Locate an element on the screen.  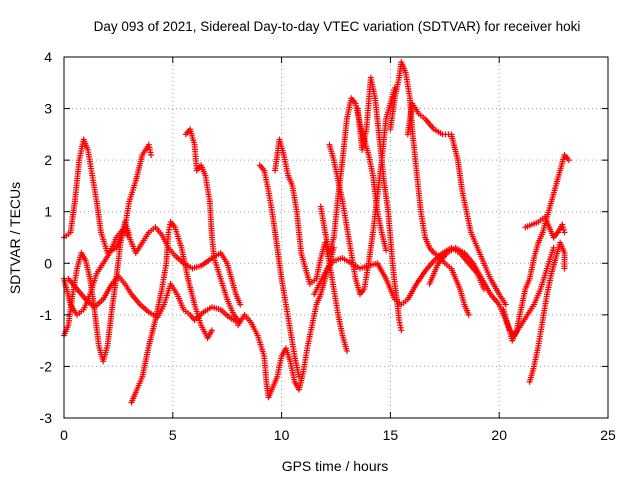
x-axis-label: GPS time / hours is located at coordinates (335, 466).